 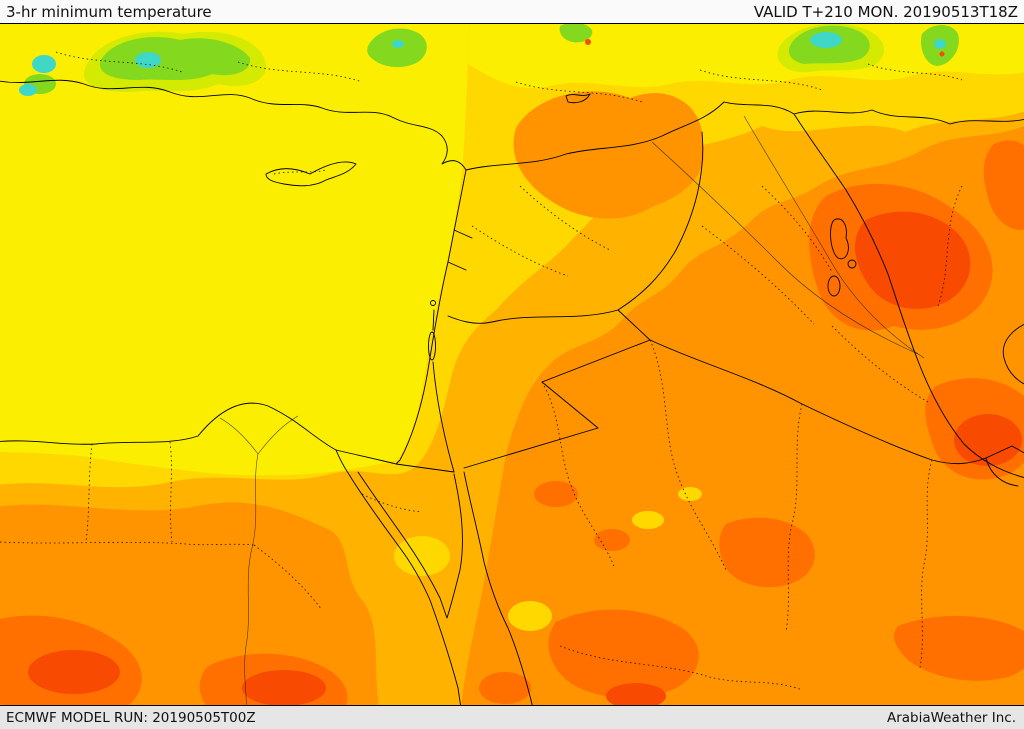 I want to click on border-syria-jordan, so click(x=533, y=316).